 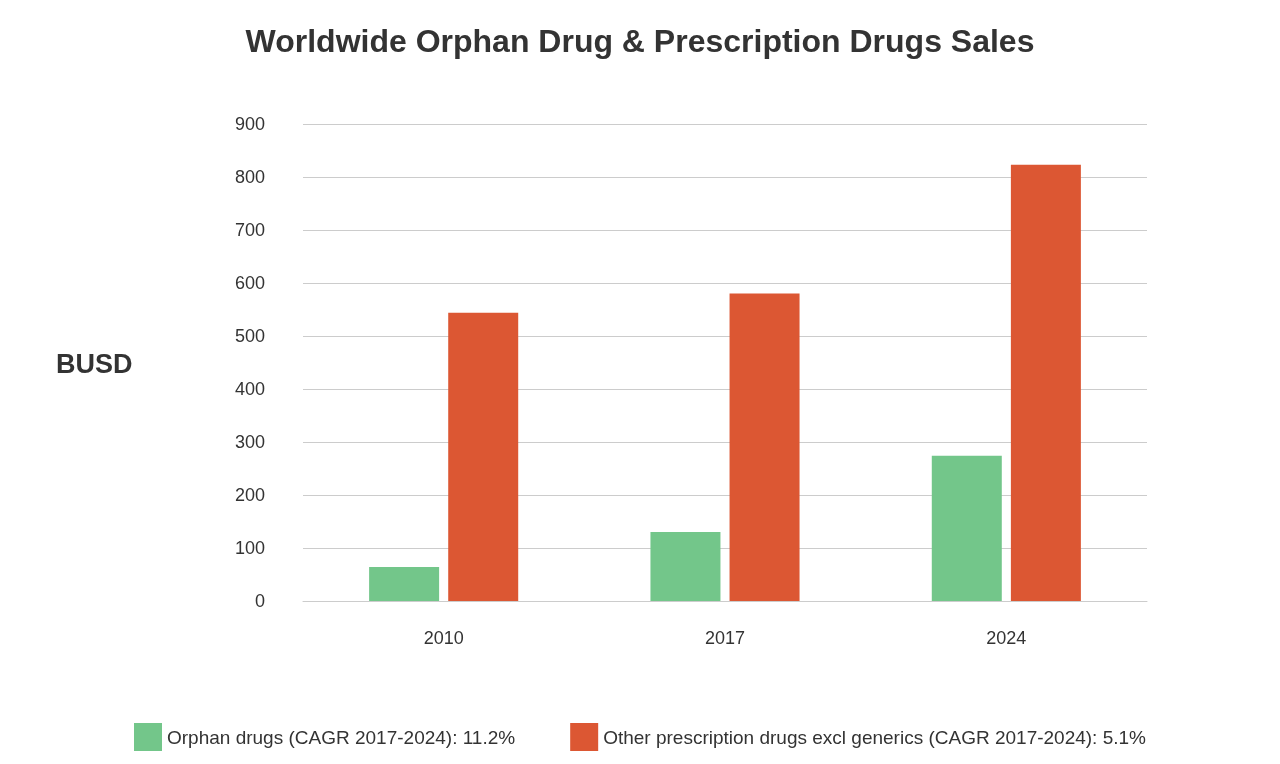 I want to click on x-tick-label: 2017, so click(x=725, y=638).